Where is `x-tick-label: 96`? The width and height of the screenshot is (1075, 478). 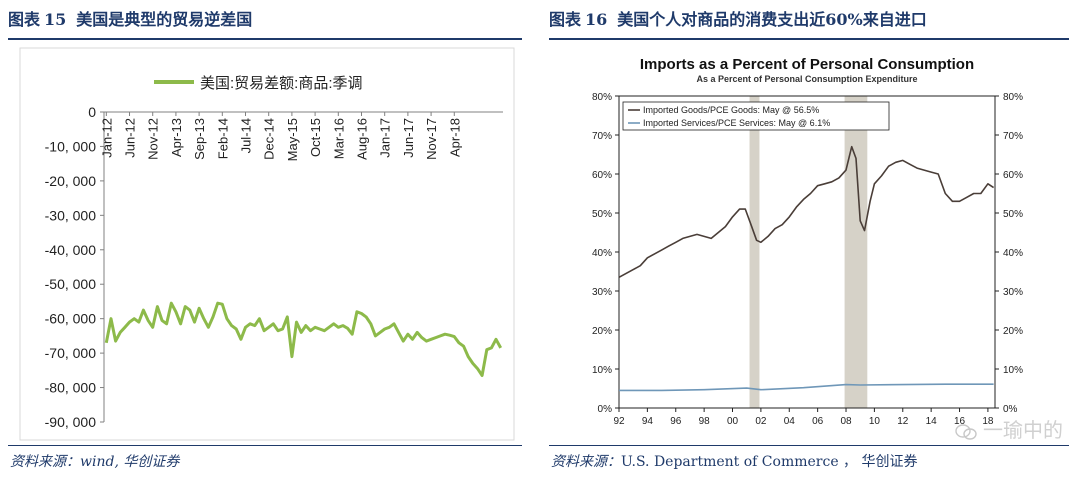
x-tick-label: 96 is located at coordinates (676, 421).